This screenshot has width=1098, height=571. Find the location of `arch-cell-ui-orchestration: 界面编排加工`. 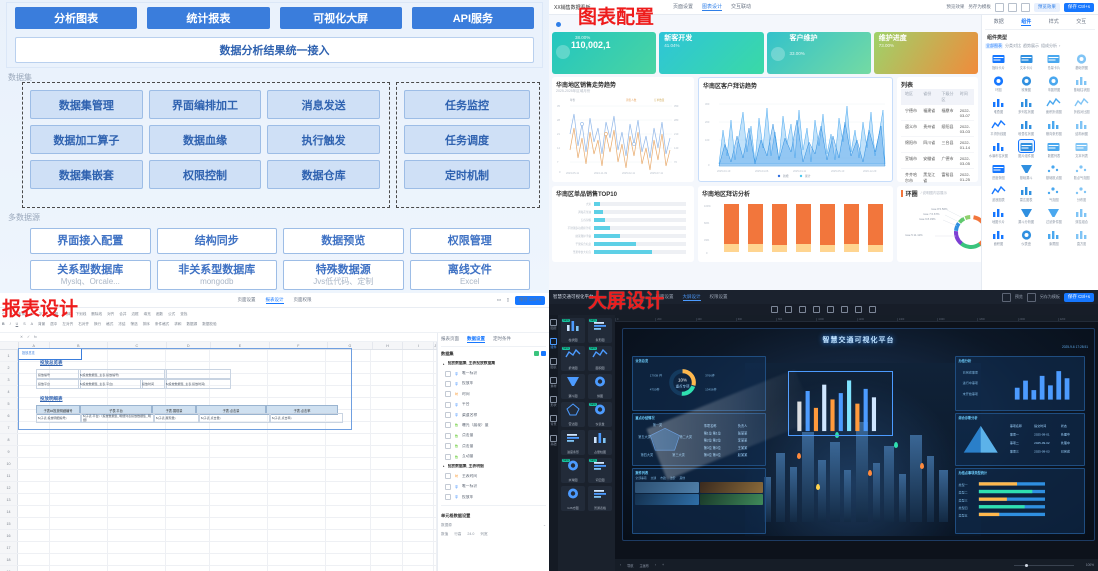

arch-cell-ui-orchestration: 界面编排加工 is located at coordinates (205, 104).